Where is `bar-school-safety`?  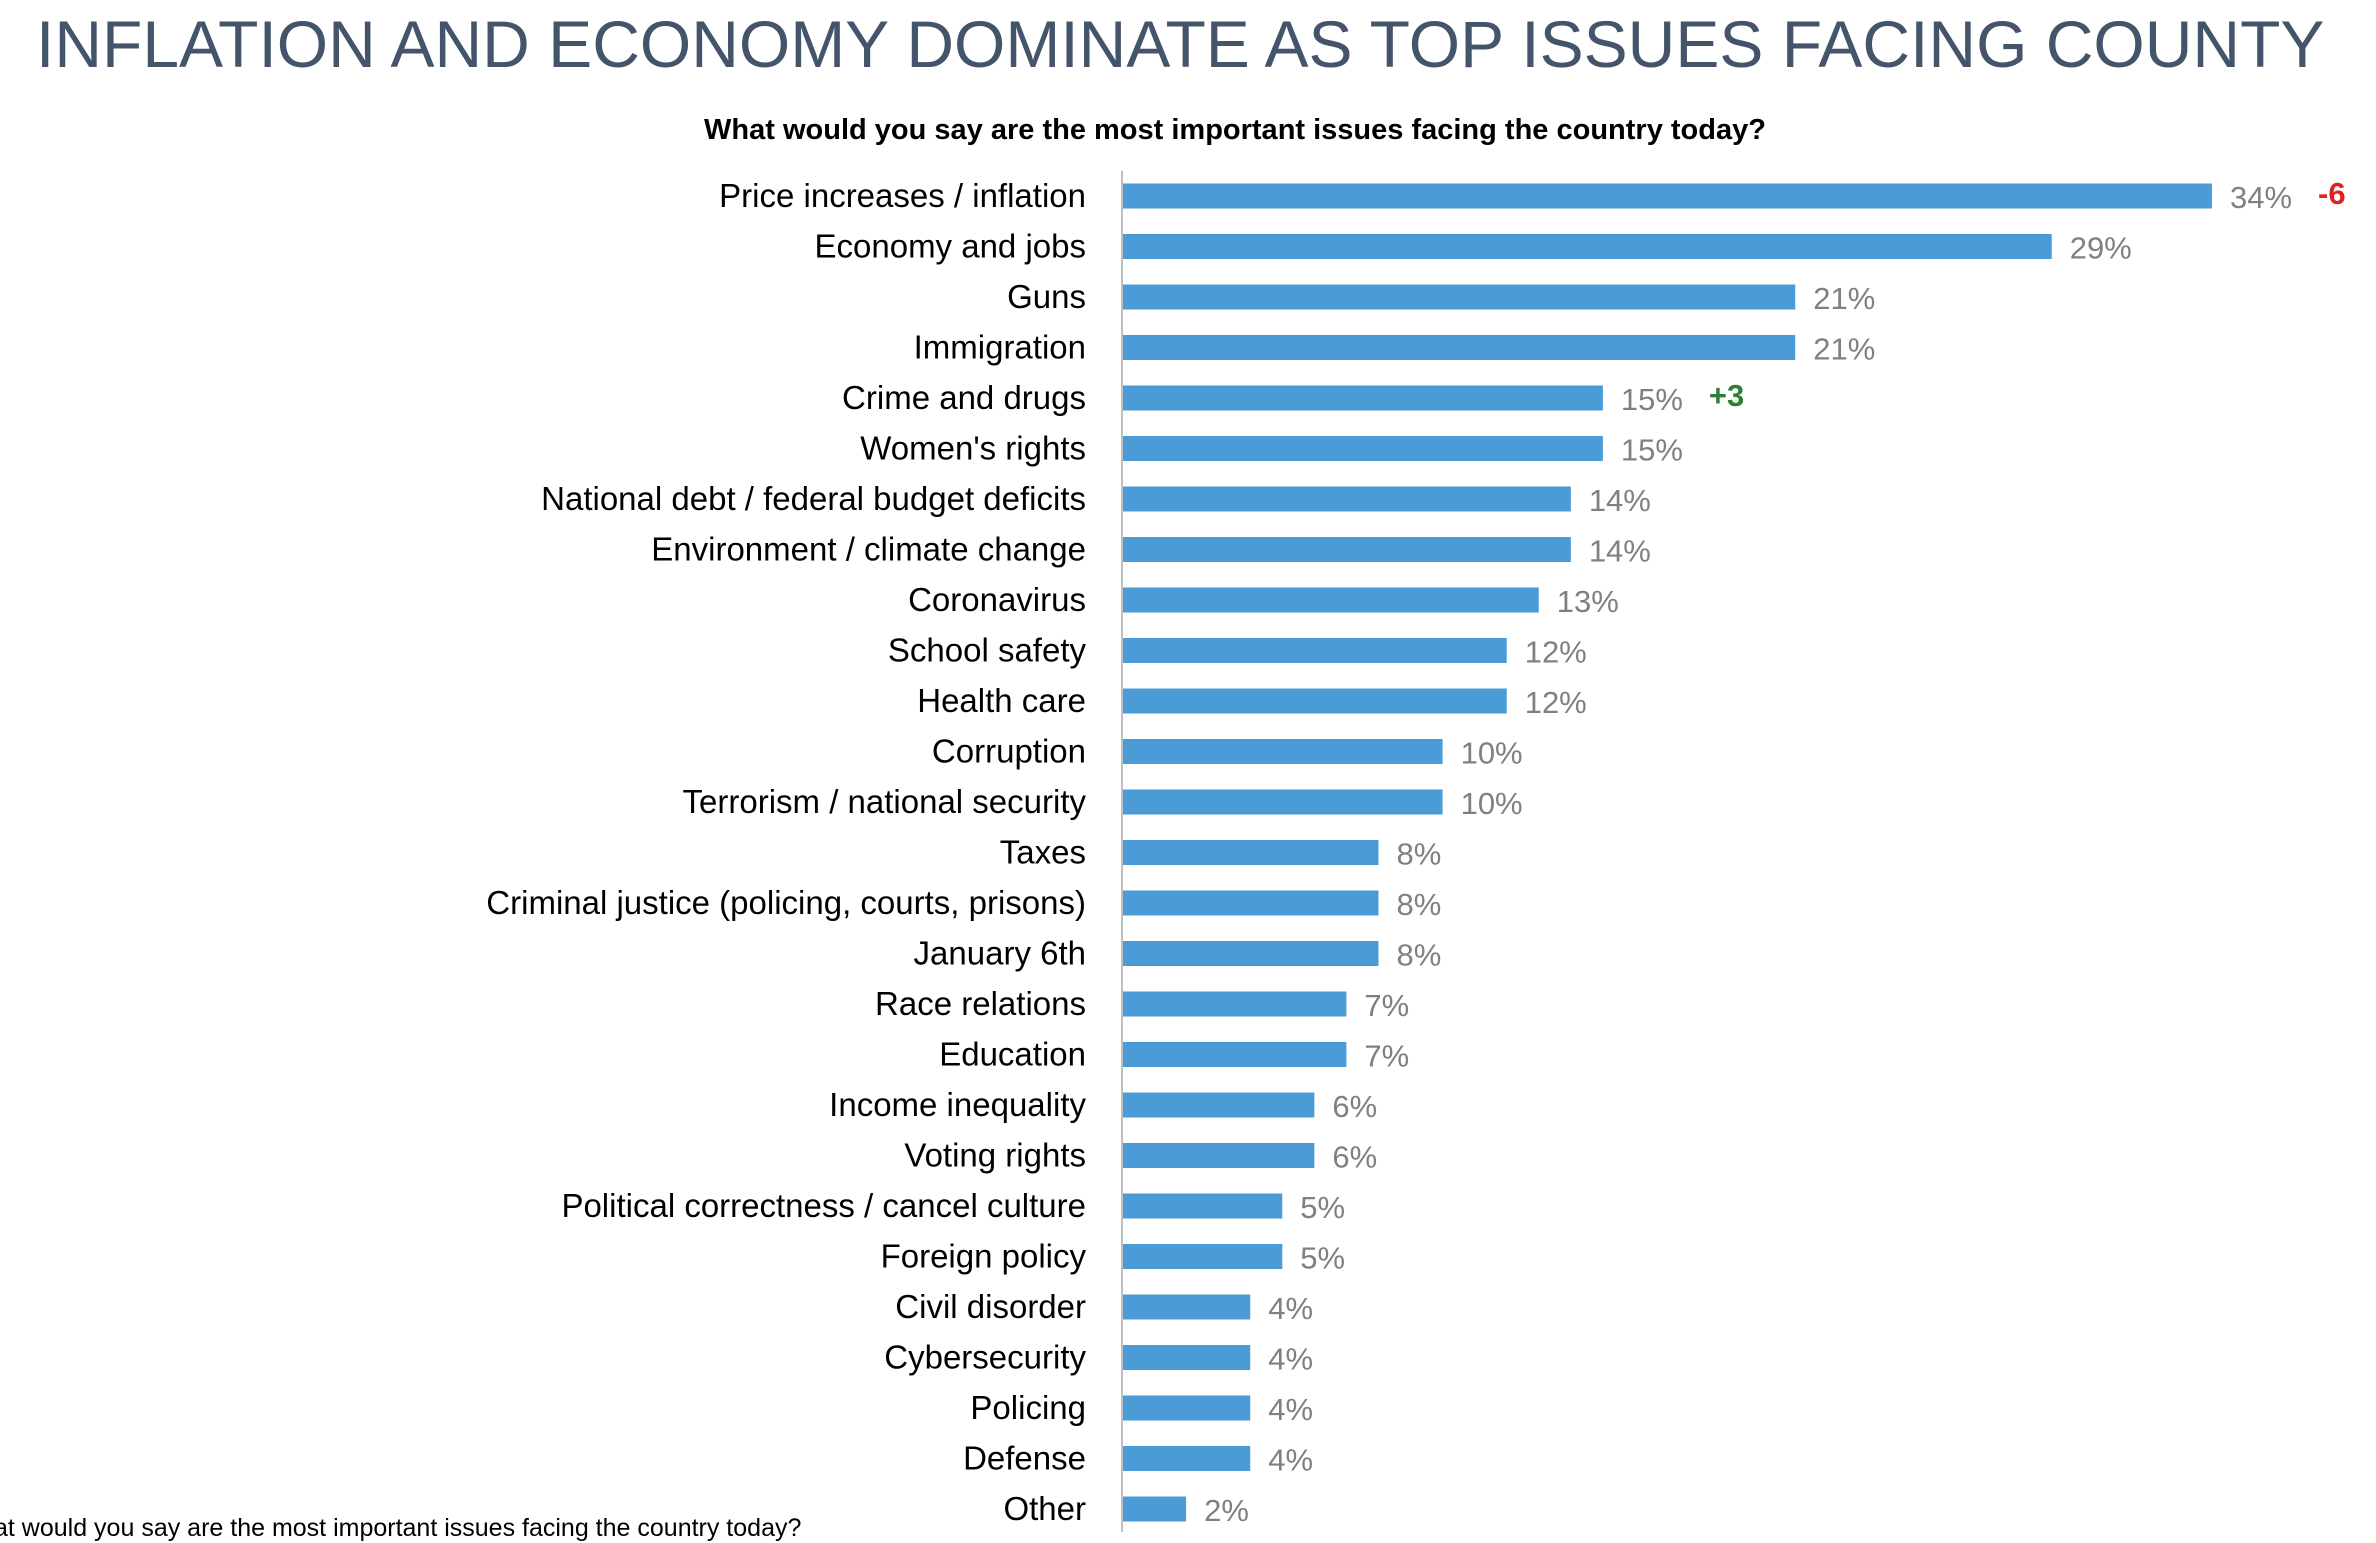
bar-school-safety is located at coordinates (1314, 650).